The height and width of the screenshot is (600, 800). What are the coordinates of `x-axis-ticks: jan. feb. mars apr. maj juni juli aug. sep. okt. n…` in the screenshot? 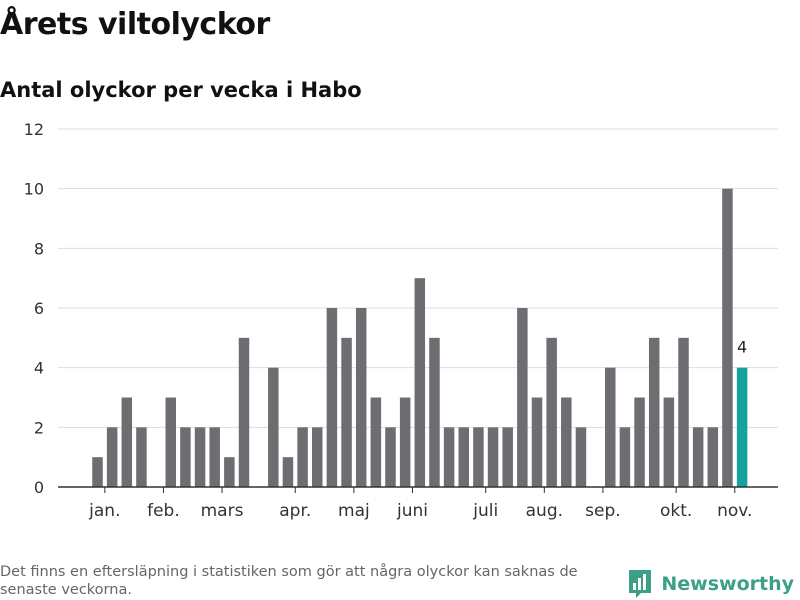 It's located at (420, 504).